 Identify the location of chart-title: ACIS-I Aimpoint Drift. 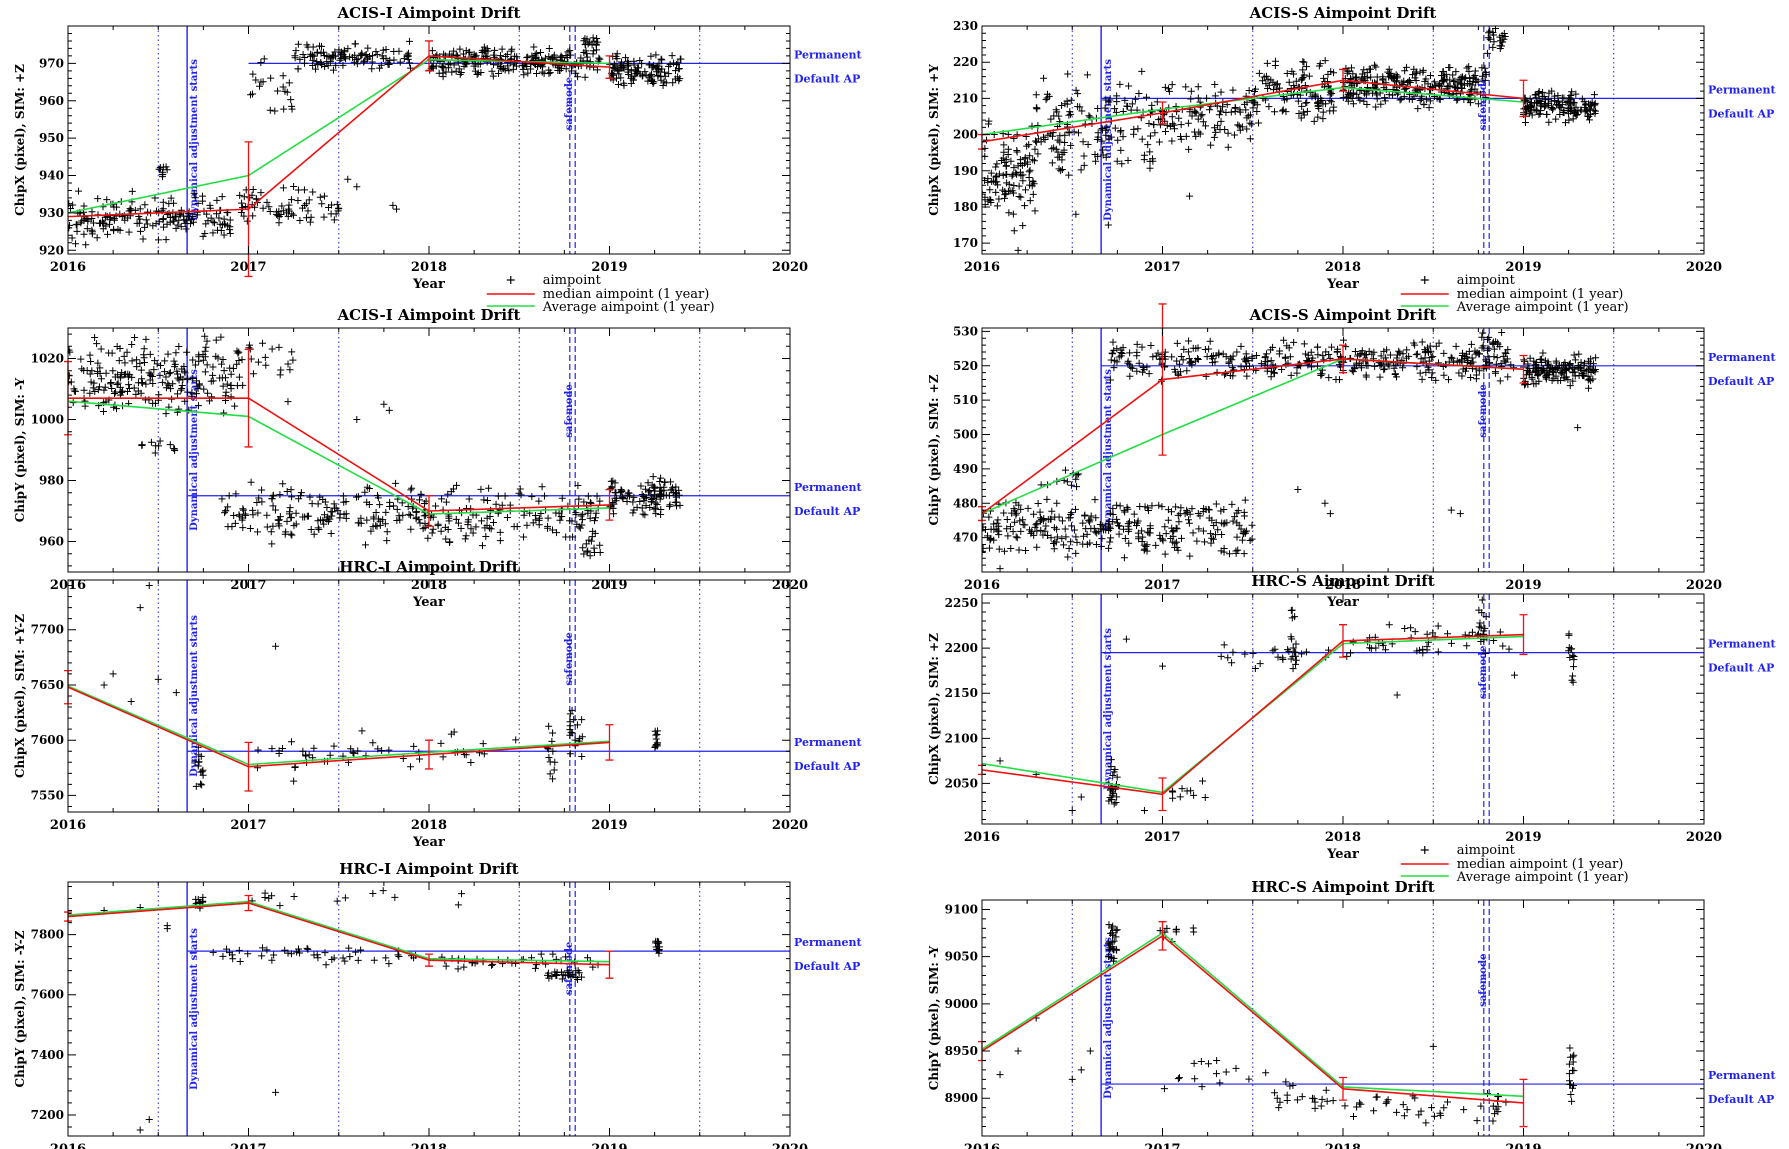
(429, 315).